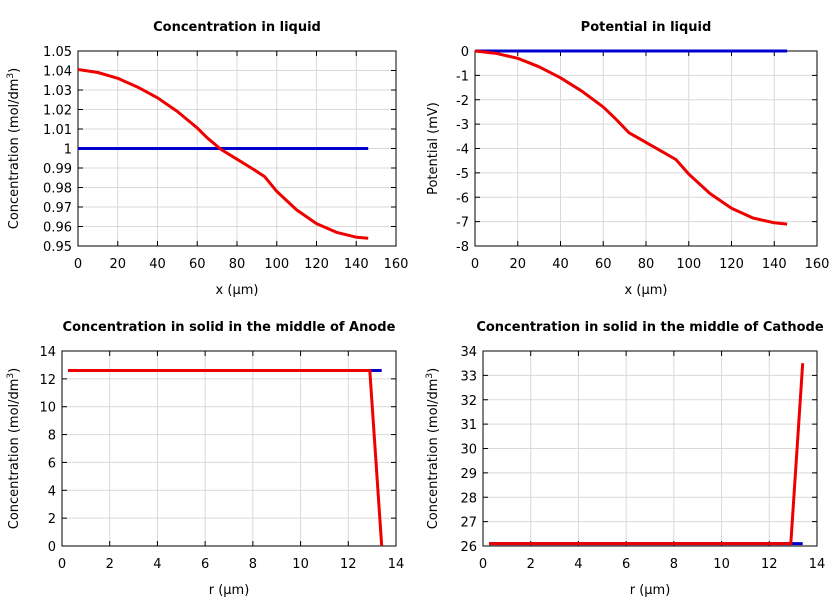  I want to click on y-tick-label: 1.03, so click(57, 91).